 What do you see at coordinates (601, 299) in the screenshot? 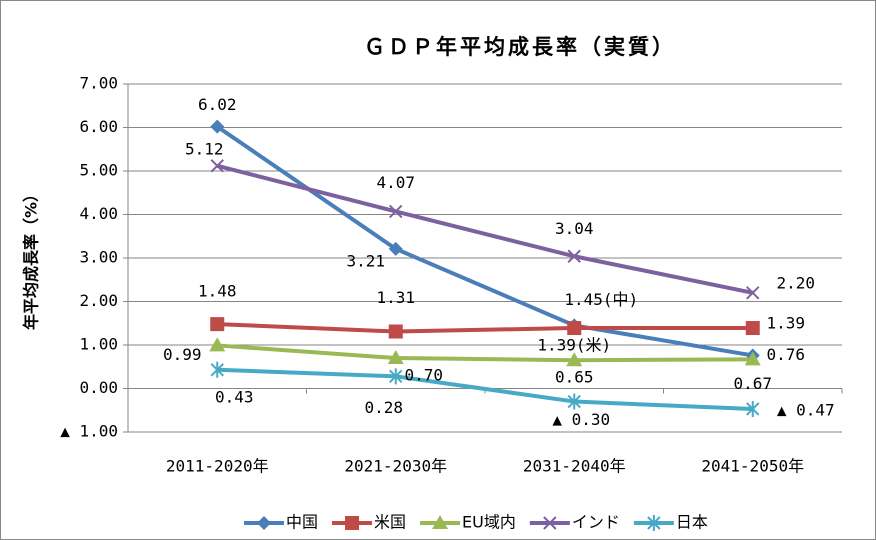
I see `data-label: 1.45(中)` at bounding box center [601, 299].